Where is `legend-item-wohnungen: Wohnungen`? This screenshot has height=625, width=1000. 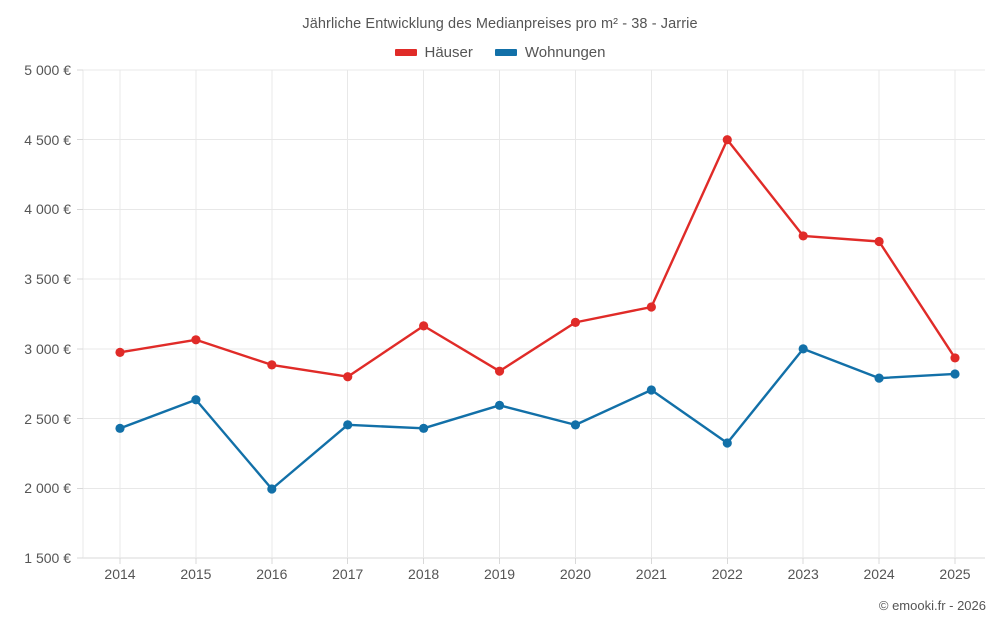 legend-item-wohnungen: Wohnungen is located at coordinates (550, 52).